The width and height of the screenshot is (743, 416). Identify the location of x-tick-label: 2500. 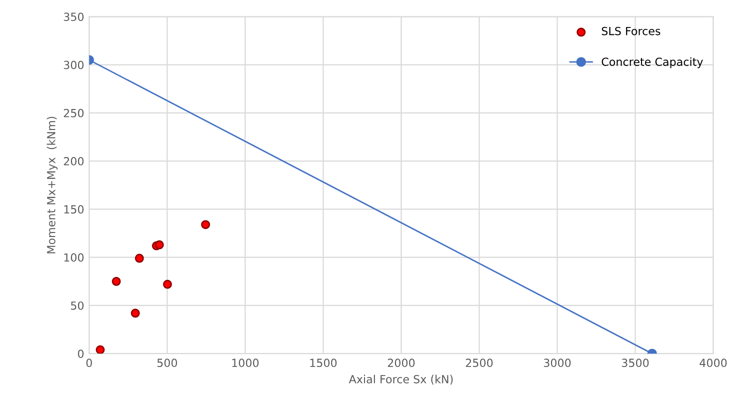
(479, 363).